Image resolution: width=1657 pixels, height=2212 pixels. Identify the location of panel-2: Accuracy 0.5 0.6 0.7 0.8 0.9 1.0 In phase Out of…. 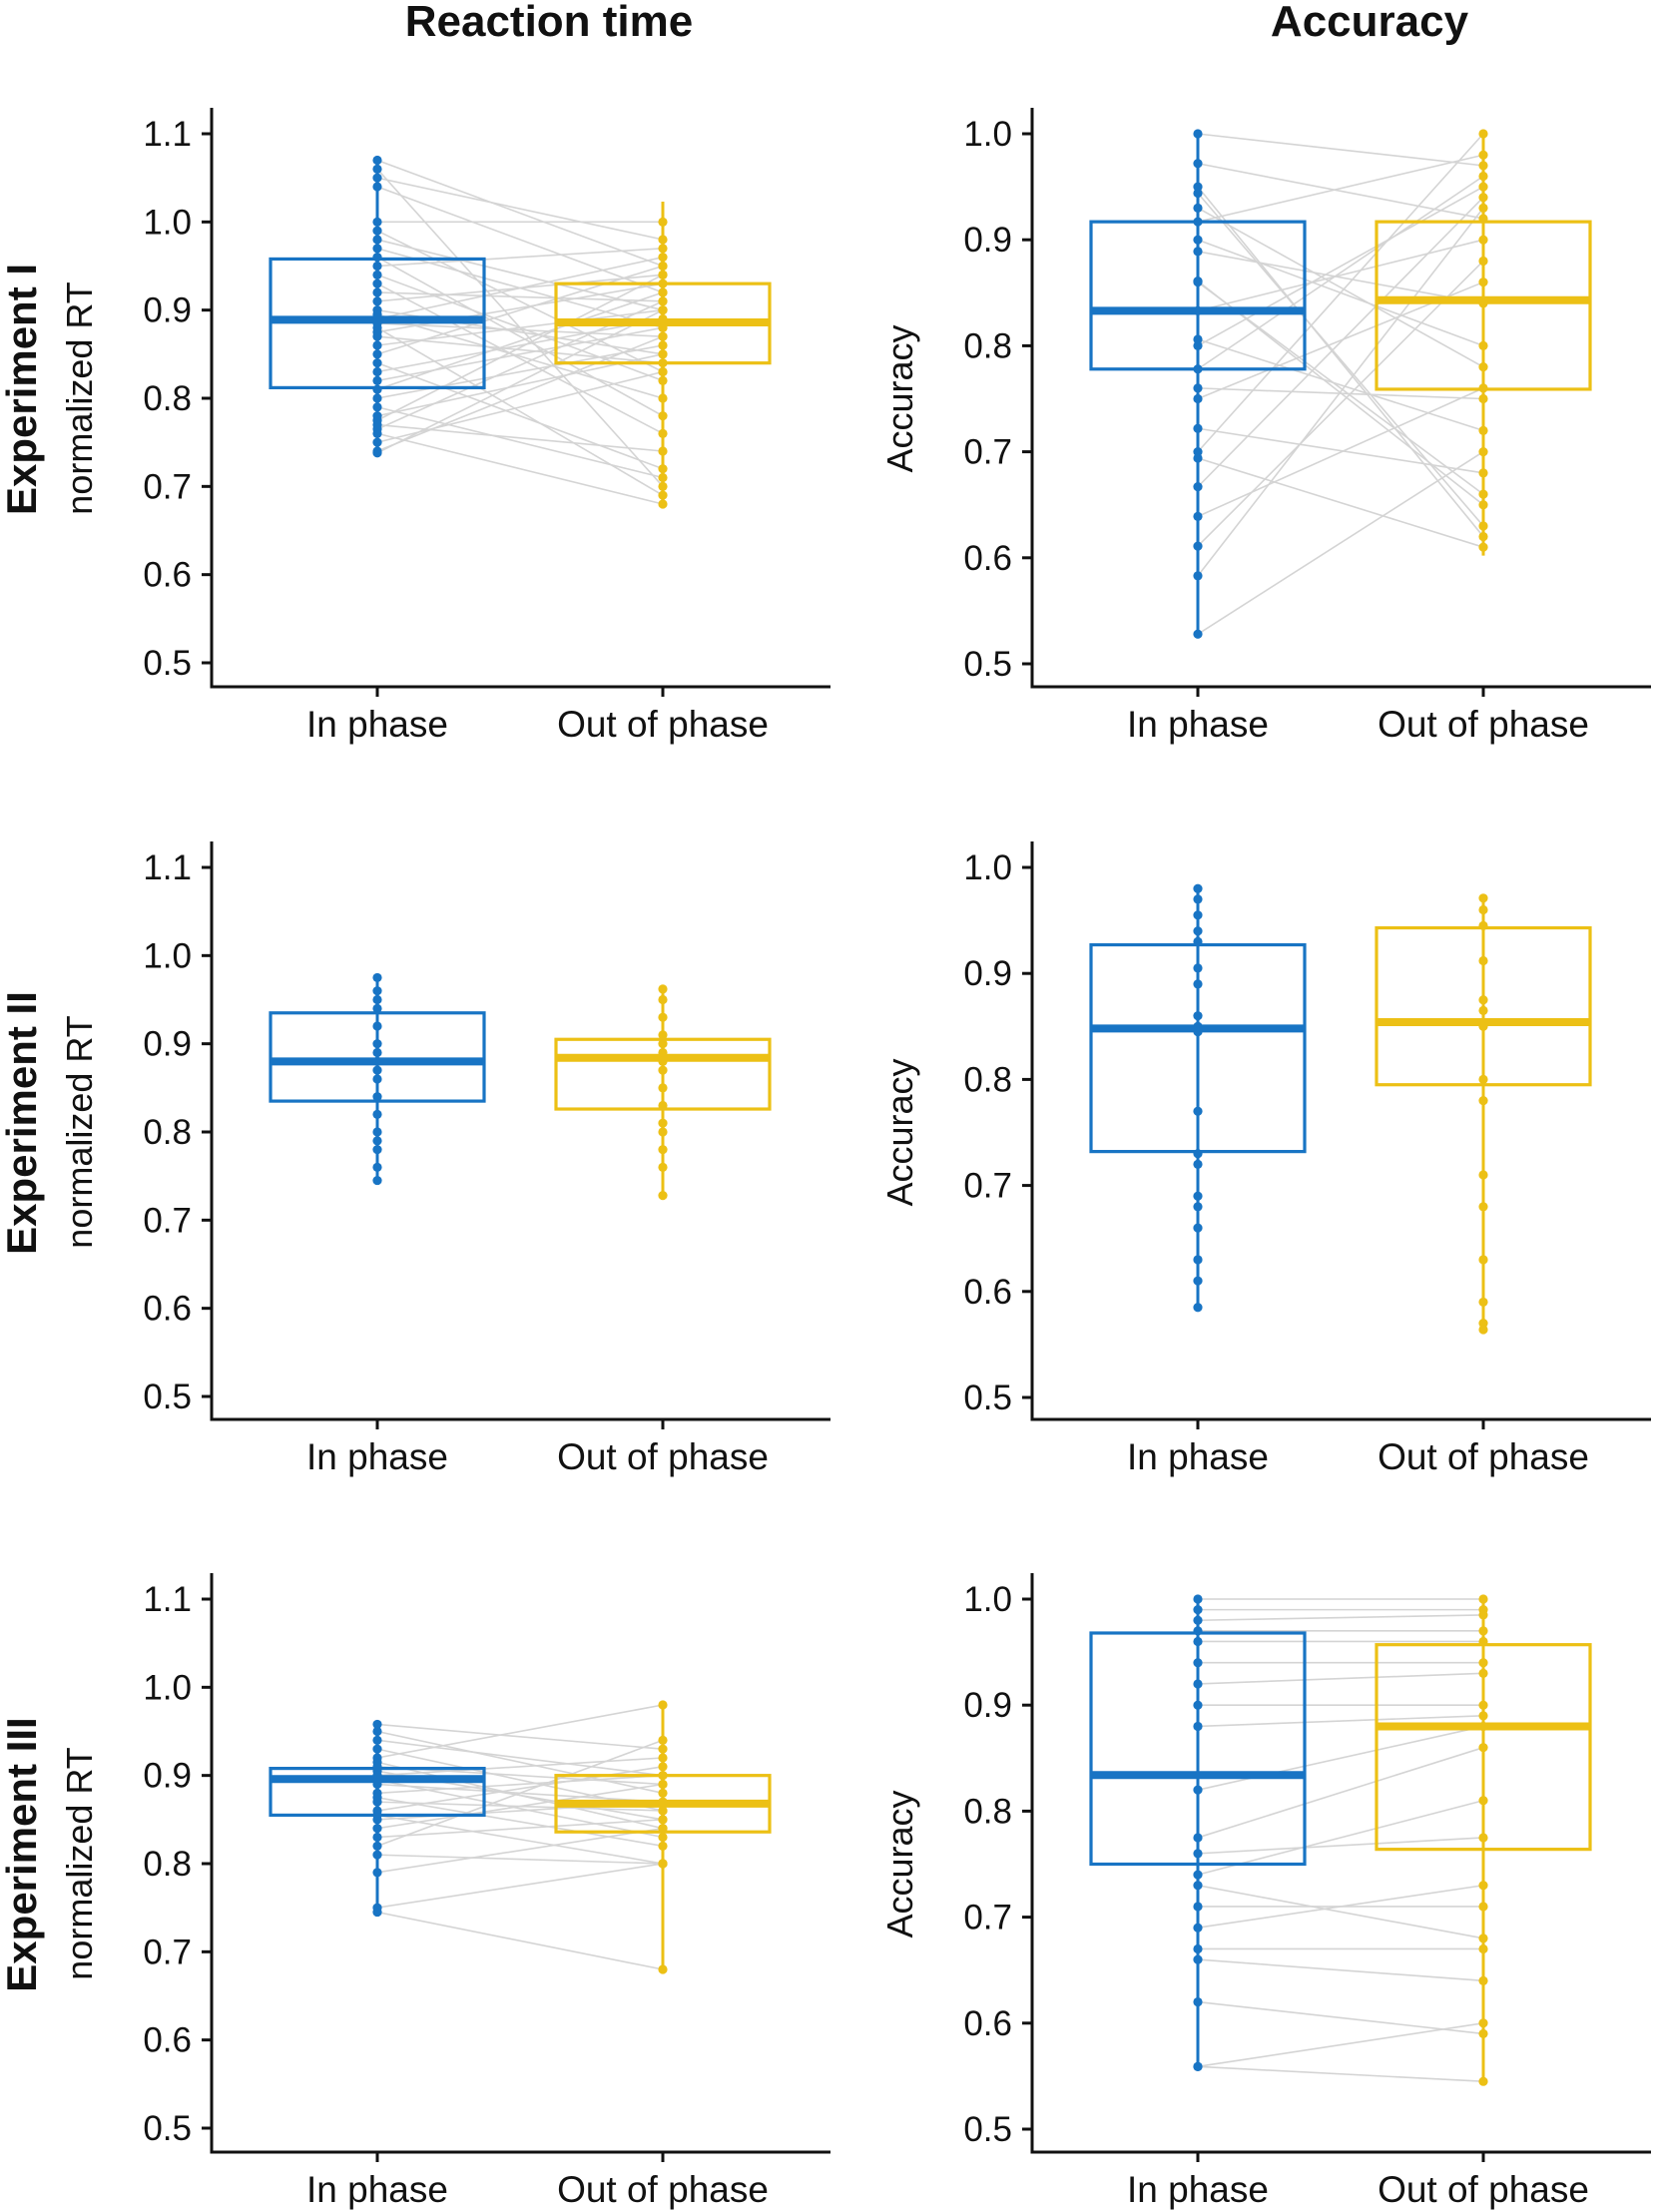
(1265, 426).